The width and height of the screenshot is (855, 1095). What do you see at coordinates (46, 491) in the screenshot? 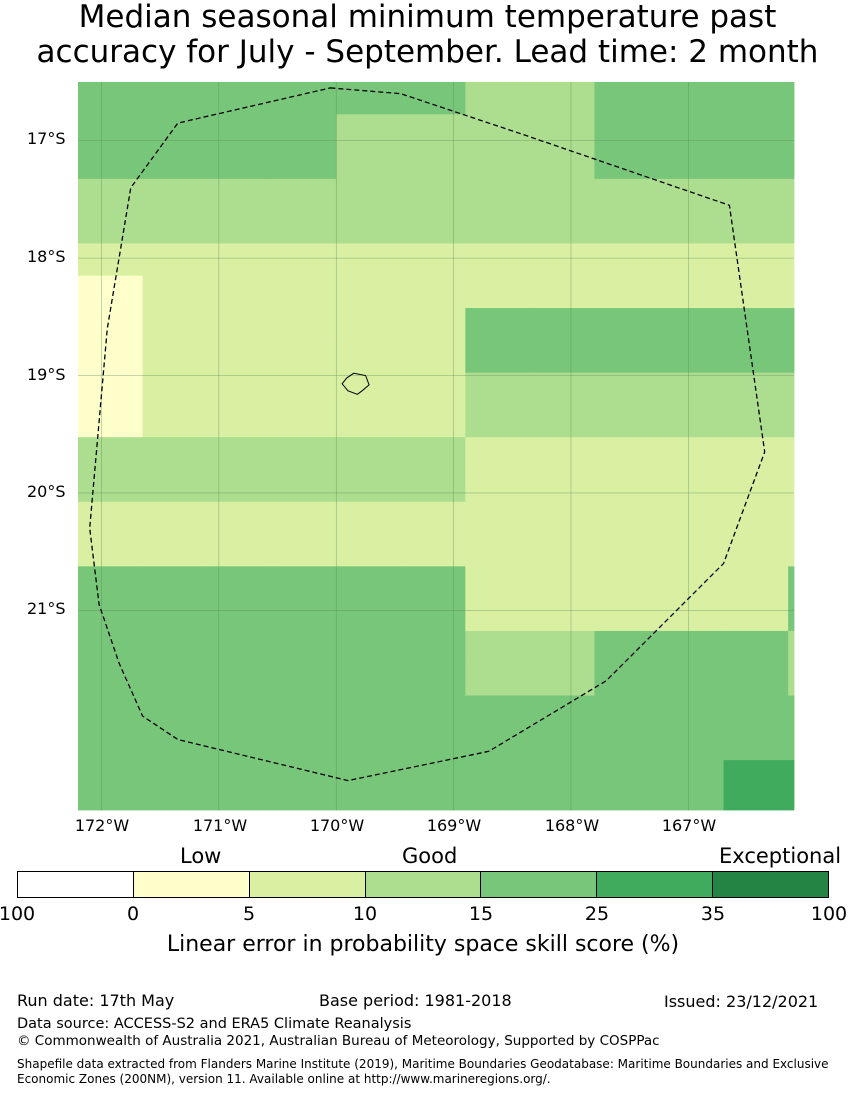
I see `lat-label-20s: 20°S` at bounding box center [46, 491].